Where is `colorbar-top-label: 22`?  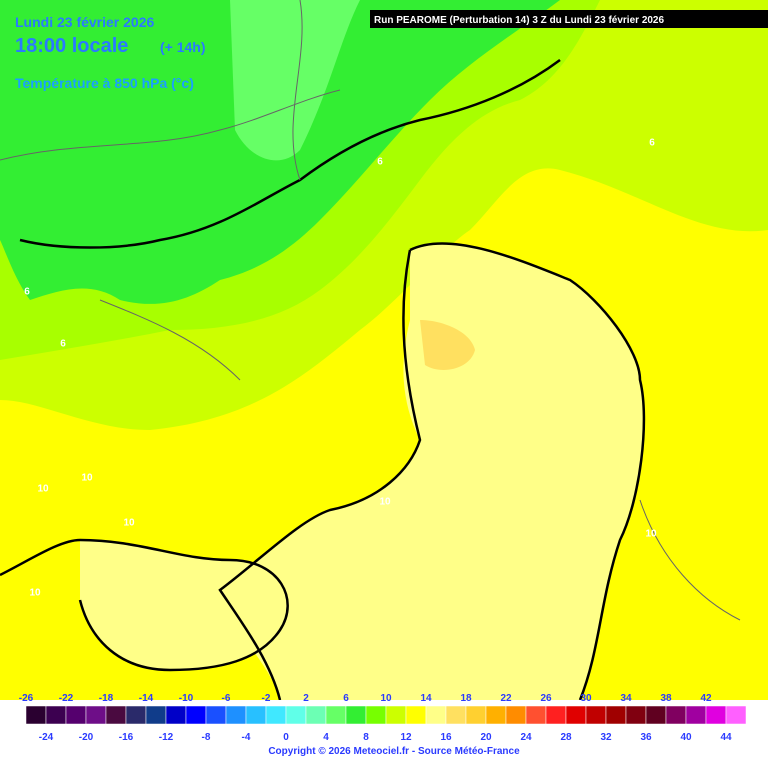
colorbar-top-label: 22 is located at coordinates (506, 698).